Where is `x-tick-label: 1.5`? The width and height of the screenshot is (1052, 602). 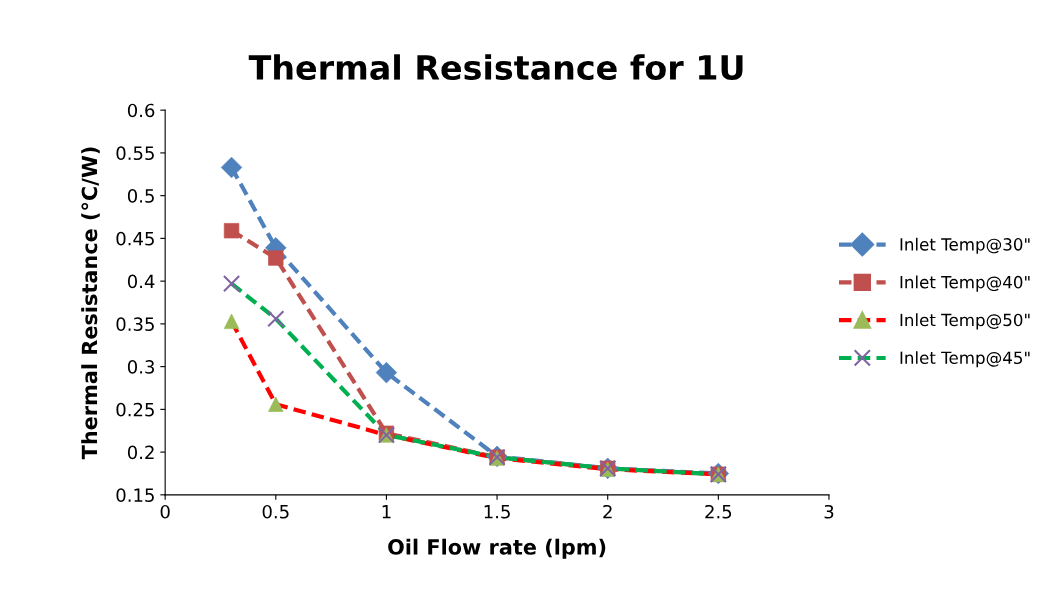
x-tick-label: 1.5 is located at coordinates (497, 512).